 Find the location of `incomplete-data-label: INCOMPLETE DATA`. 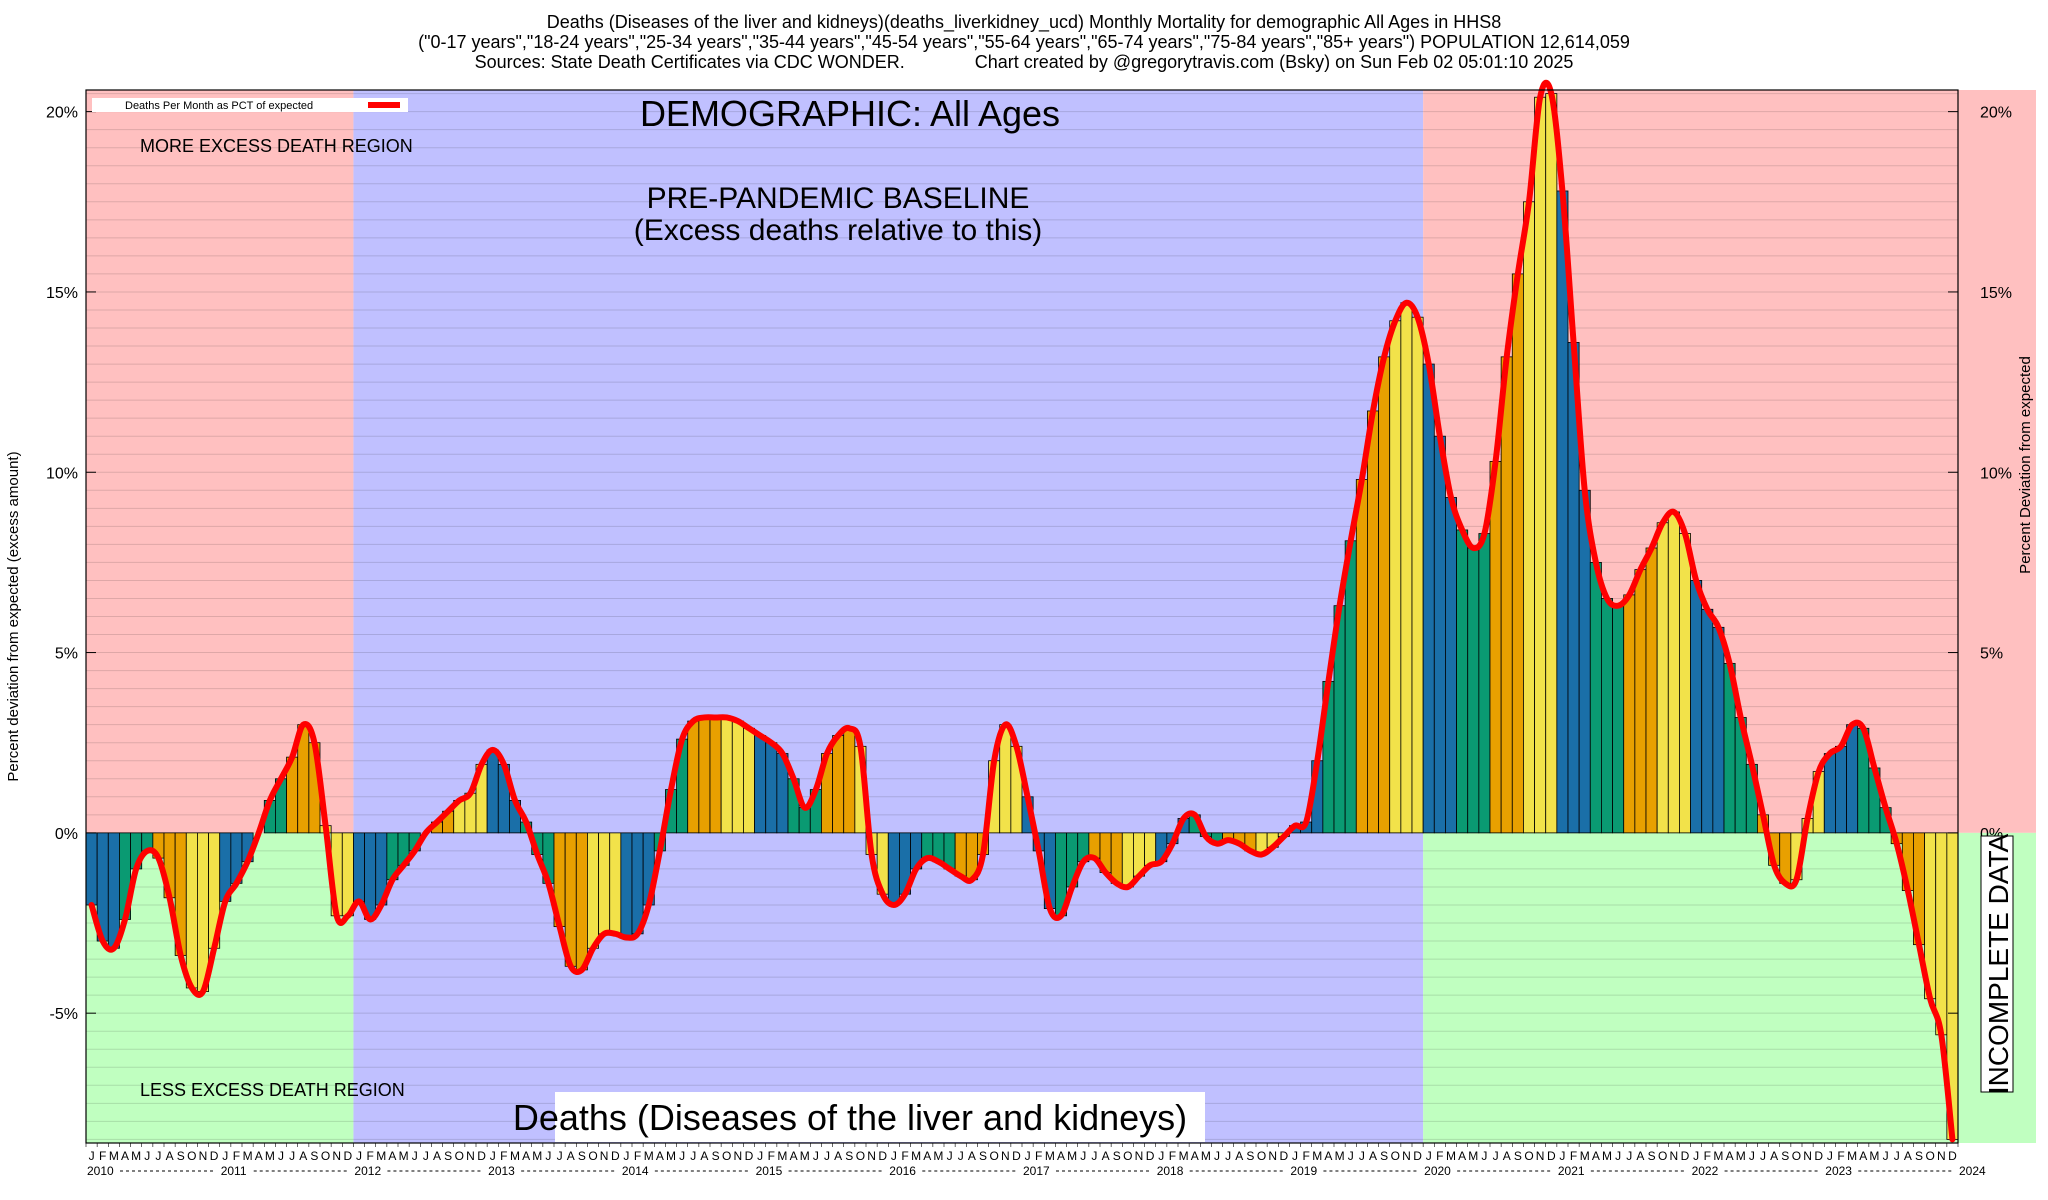

incomplete-data-label: INCOMPLETE DATA is located at coordinates (1998, 964).